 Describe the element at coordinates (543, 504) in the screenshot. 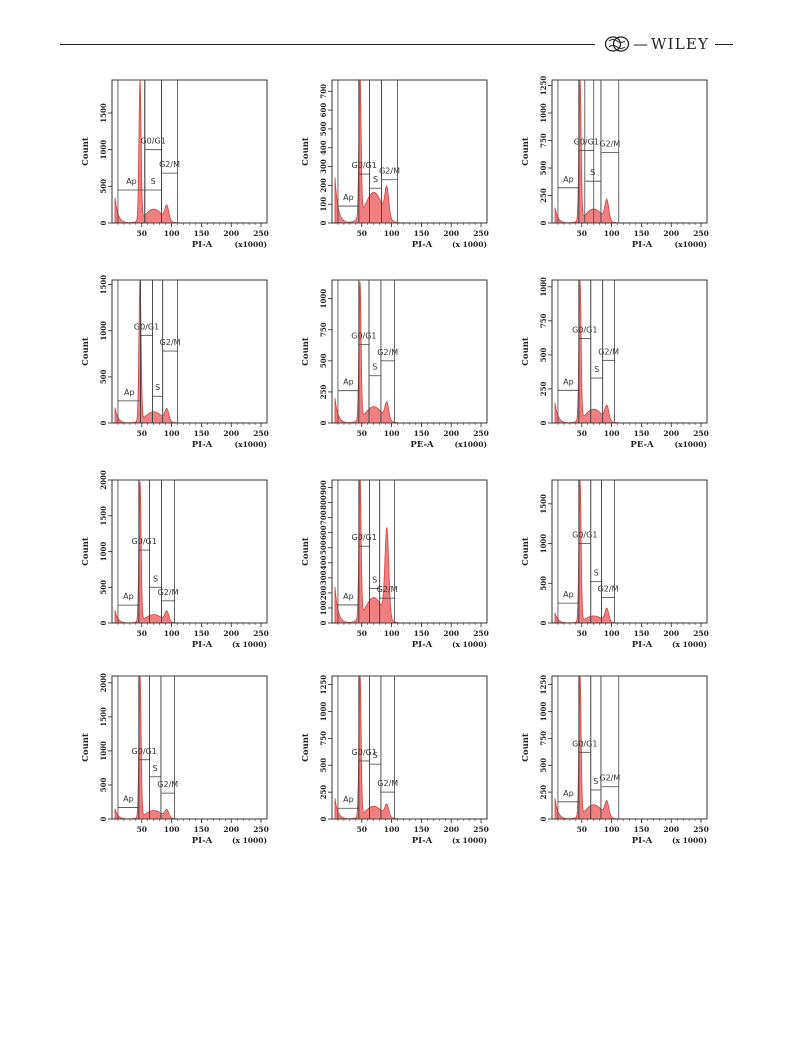

I see `y-tick-label: 1500` at that location.